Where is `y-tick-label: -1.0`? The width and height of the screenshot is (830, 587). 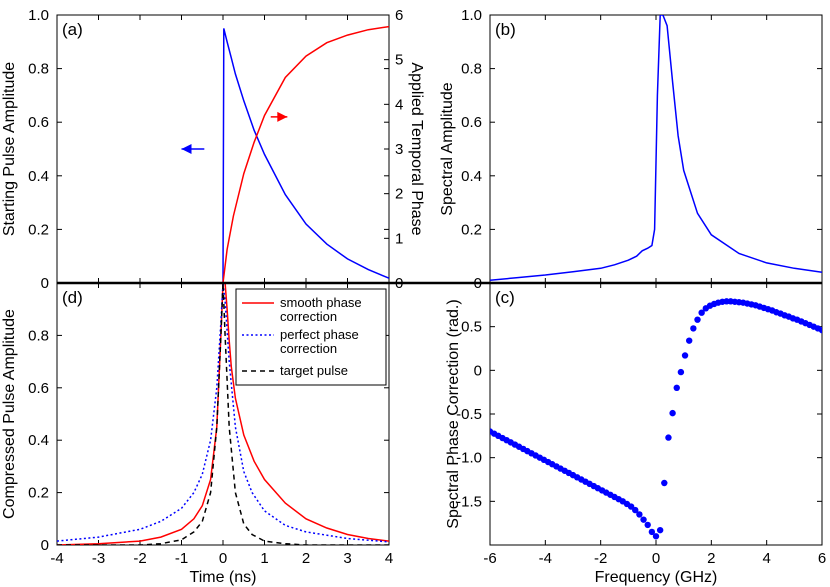 y-tick-label: -1.0 is located at coordinates (469, 458).